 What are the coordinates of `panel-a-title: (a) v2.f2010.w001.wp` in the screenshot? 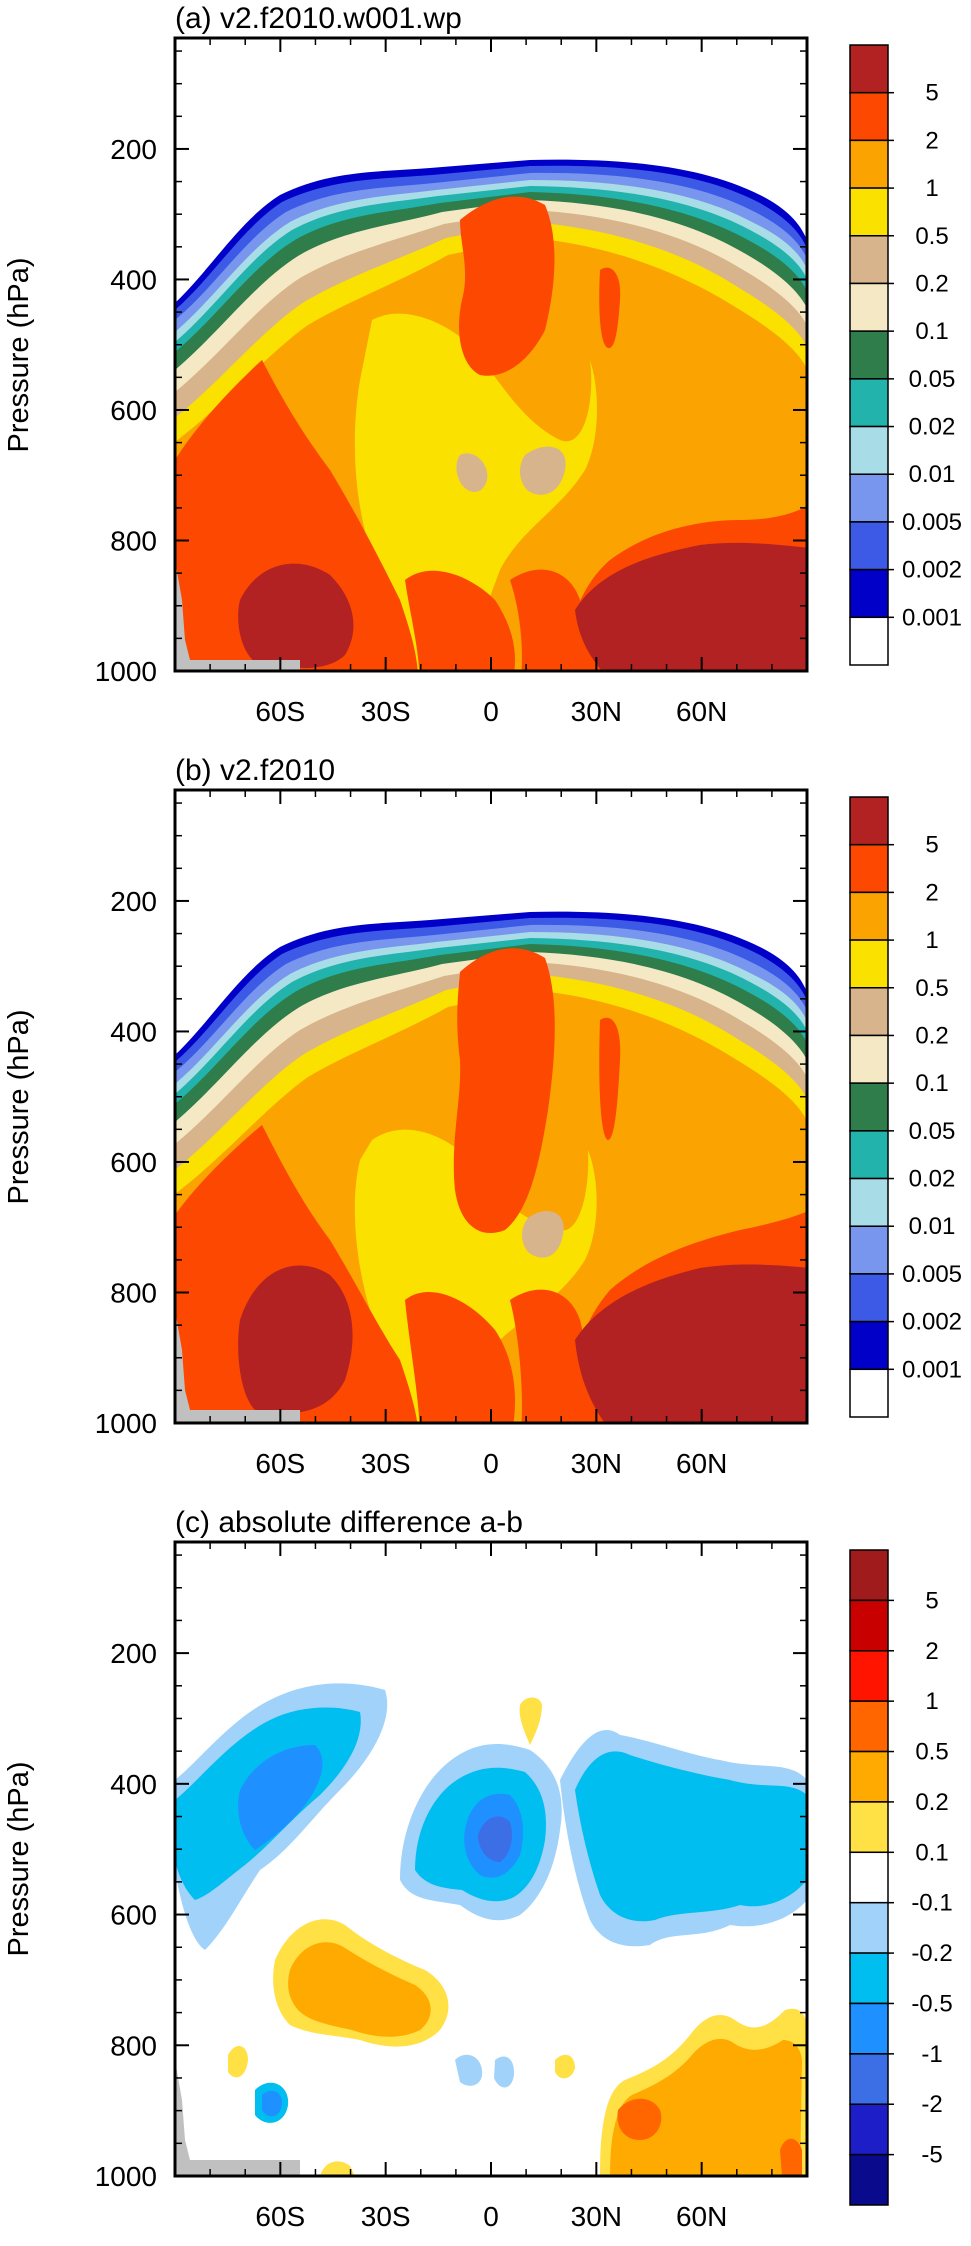 It's located at (318, 18).